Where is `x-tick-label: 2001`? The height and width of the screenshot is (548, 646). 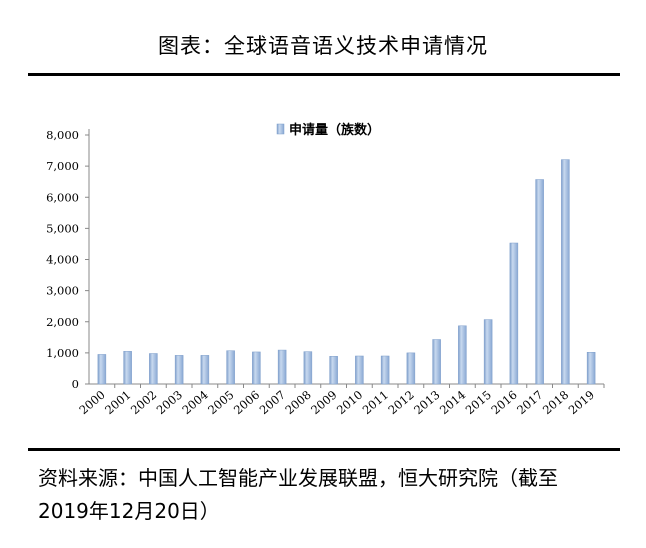 x-tick-label: 2001 is located at coordinates (117, 403).